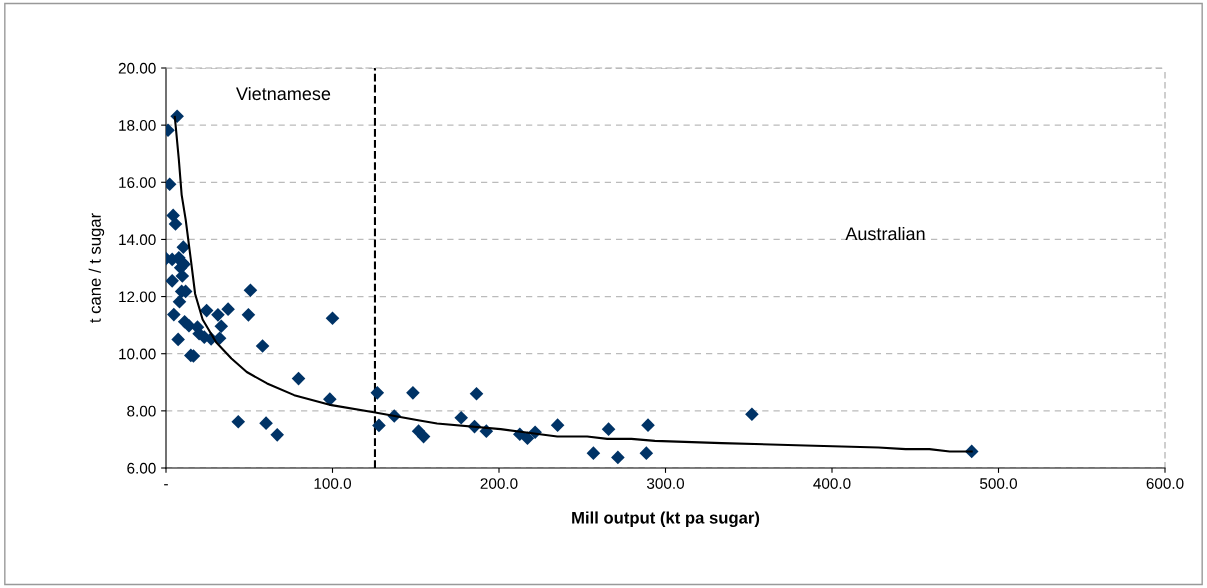  What do you see at coordinates (137, 68) in the screenshot?
I see `y-tick-label: 20.00` at bounding box center [137, 68].